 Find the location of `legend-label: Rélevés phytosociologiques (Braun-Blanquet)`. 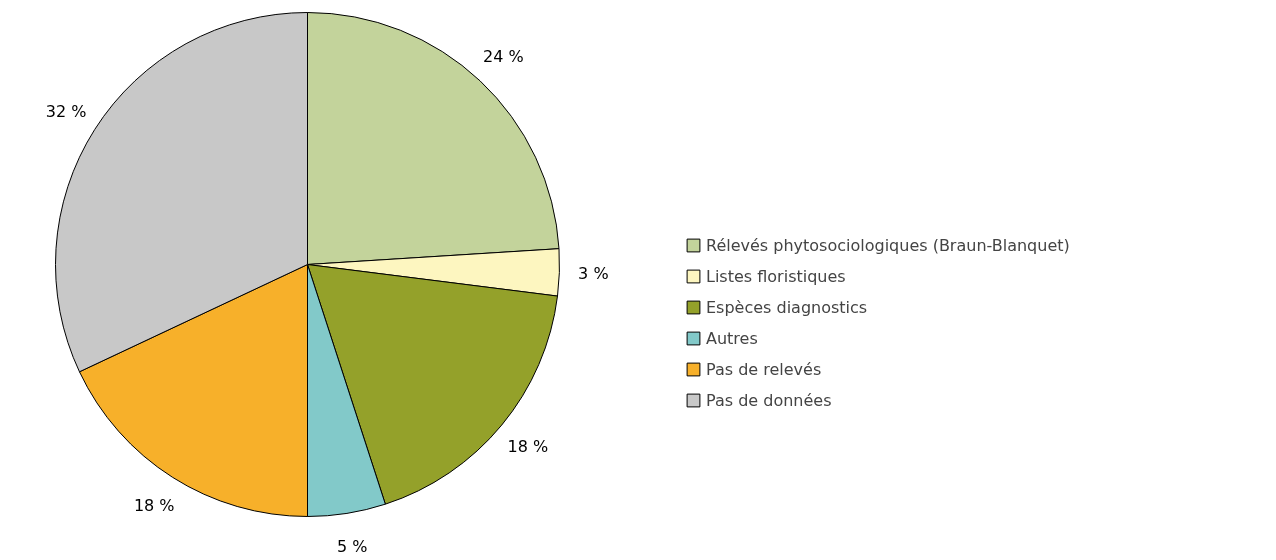

legend-label: Rélevés phytosociologiques (Braun-Blanquet) is located at coordinates (888, 245).